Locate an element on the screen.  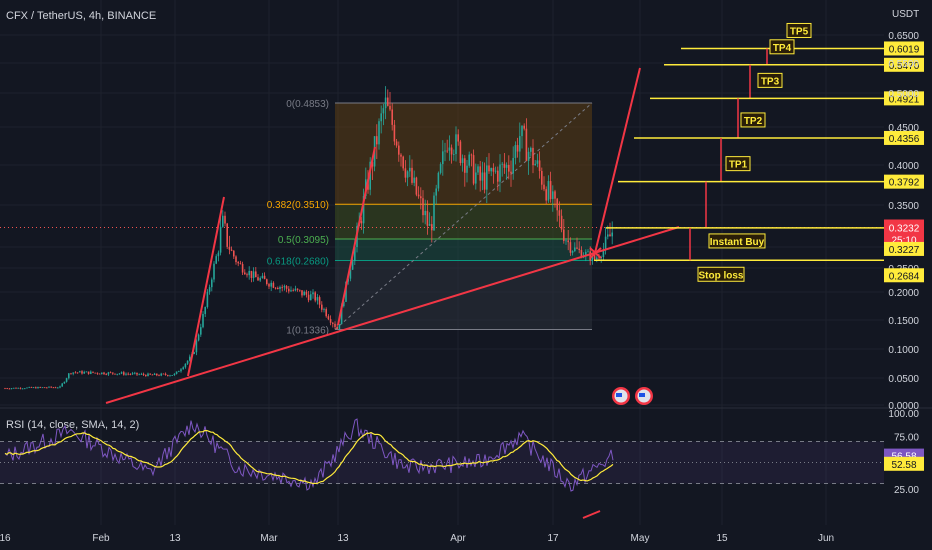
price-axis-tick: 0.4500 is located at coordinates (903, 128).